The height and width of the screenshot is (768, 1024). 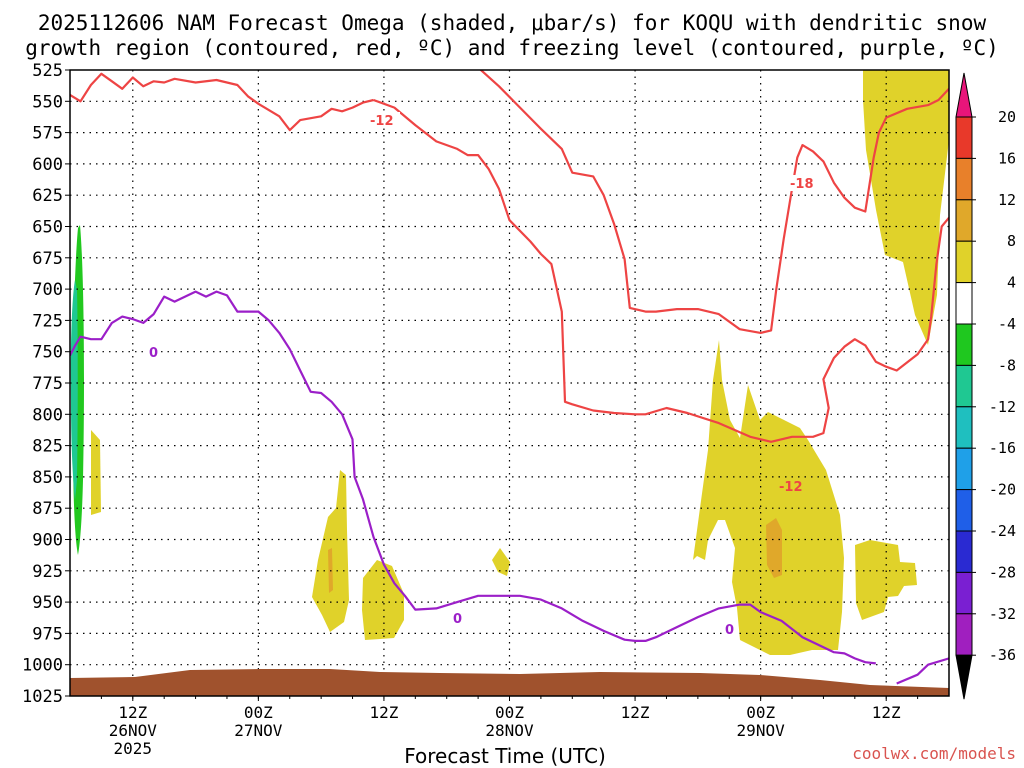 I want to click on colorbar-label: -16, so click(x=1002, y=448).